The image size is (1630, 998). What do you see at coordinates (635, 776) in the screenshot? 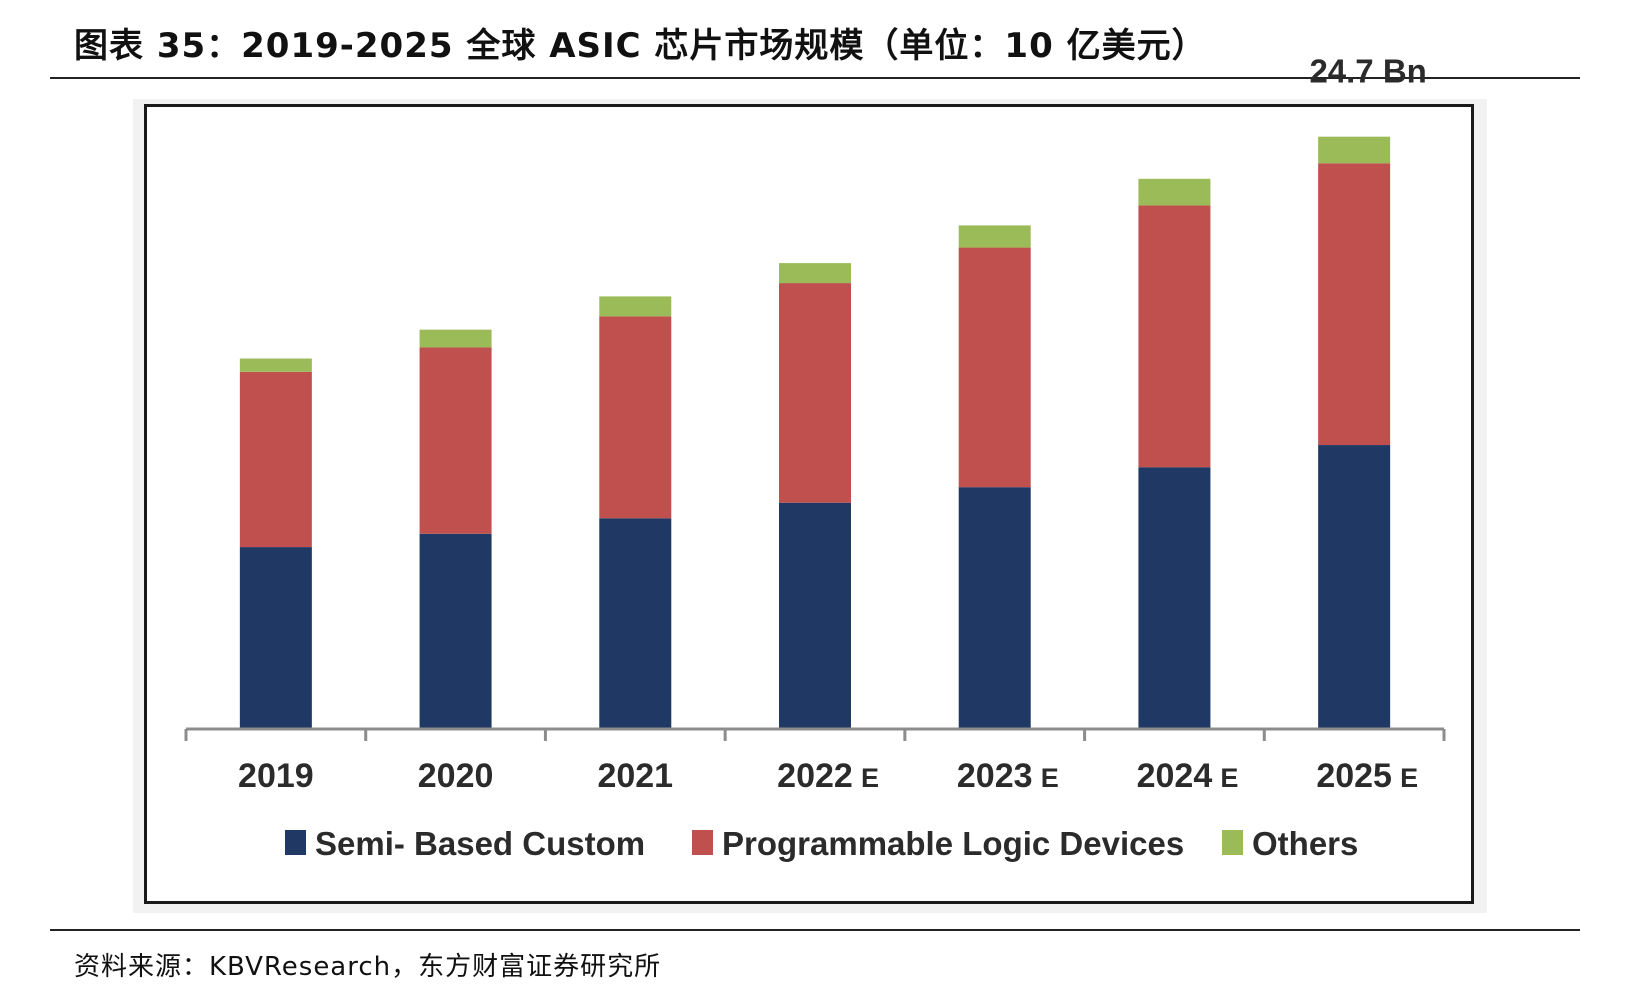
I see `x-tick-label-2021: 2021` at bounding box center [635, 776].